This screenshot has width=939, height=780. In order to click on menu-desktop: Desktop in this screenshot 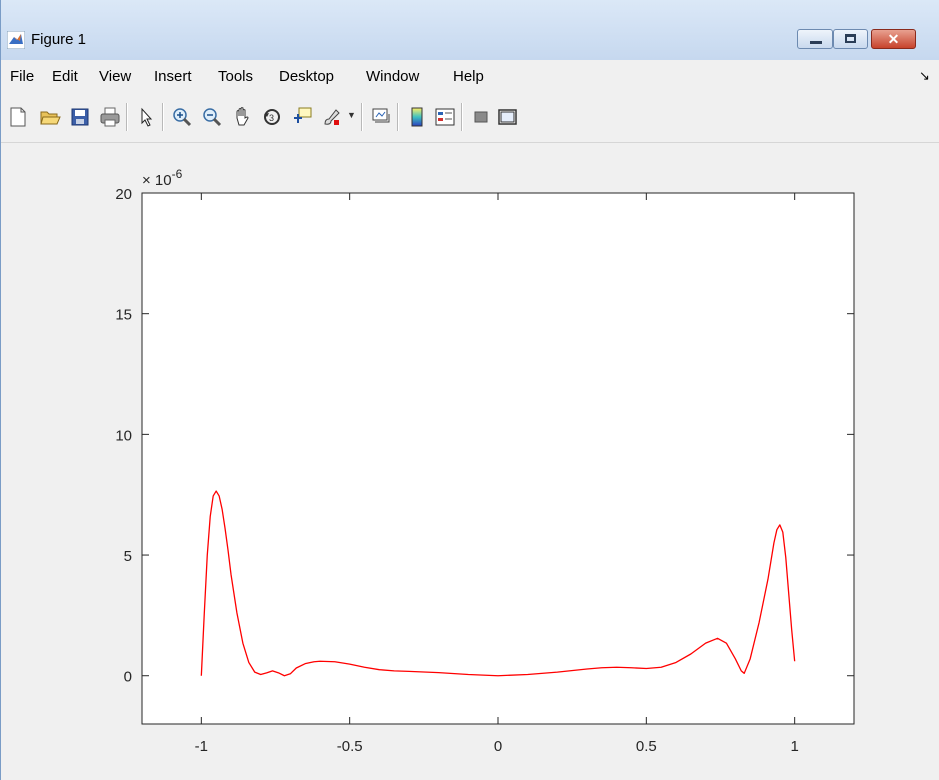, I will do `click(307, 76)`.